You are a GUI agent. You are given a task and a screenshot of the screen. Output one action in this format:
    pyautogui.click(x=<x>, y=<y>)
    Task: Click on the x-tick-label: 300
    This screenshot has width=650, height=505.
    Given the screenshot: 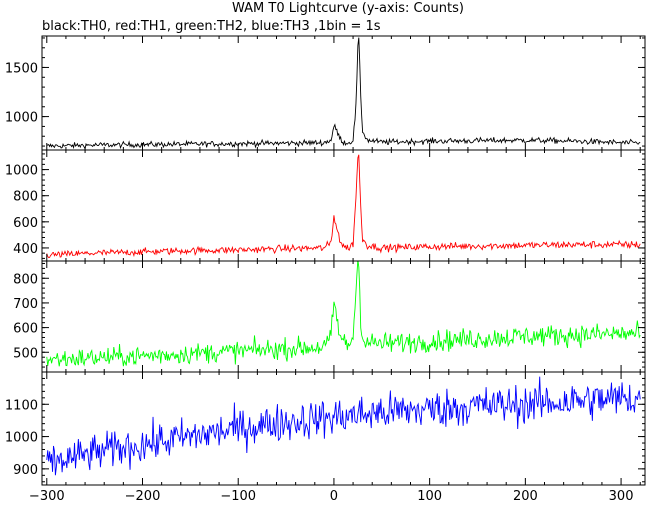 What is the action you would take?
    pyautogui.click(x=621, y=496)
    